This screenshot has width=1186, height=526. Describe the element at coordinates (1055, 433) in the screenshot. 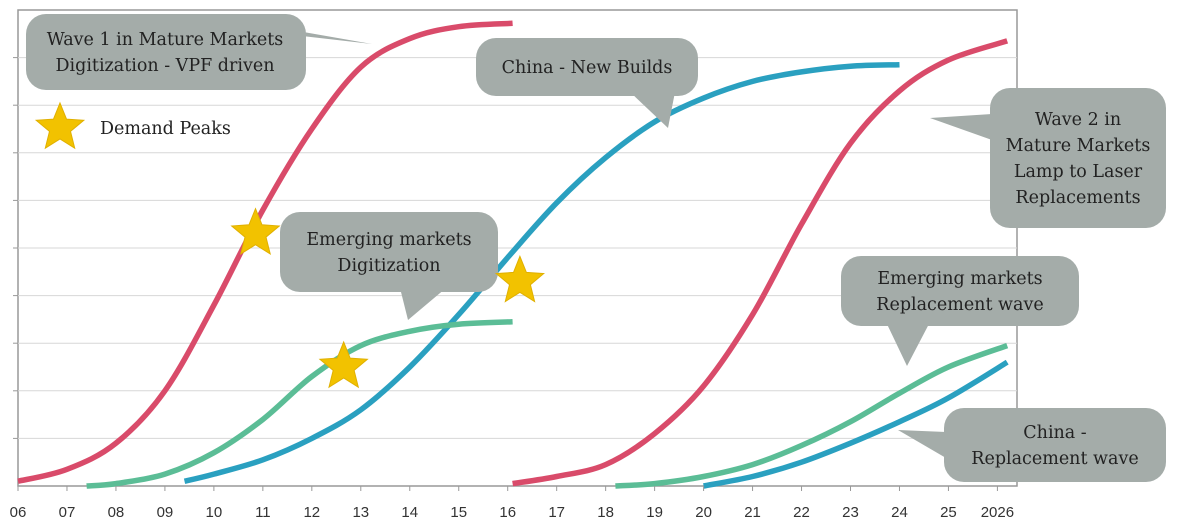

I see `callout-text-line: China -` at that location.